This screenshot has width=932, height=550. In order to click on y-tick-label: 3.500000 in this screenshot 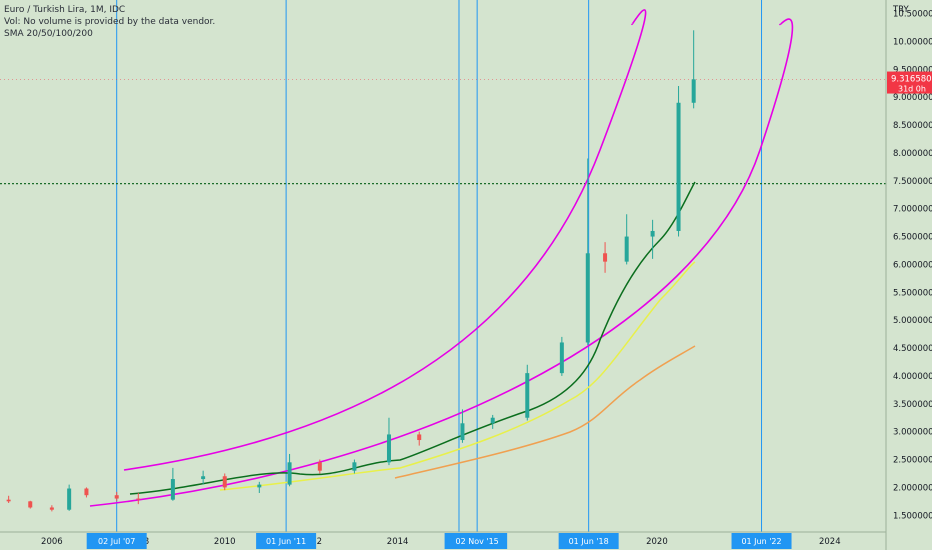, I will do `click(912, 405)`.